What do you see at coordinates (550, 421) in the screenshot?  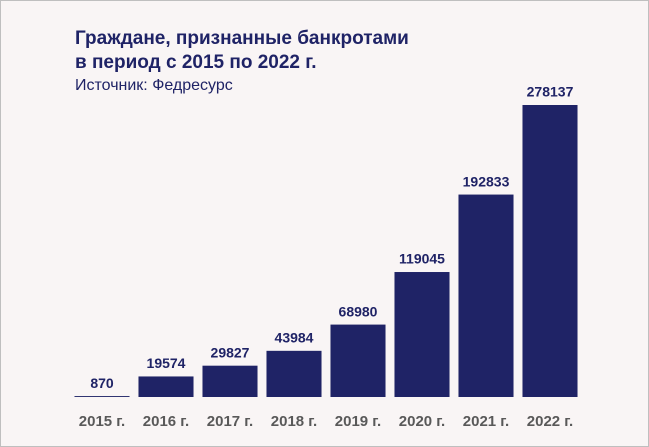 I see `x-tick-label: 2022 г.` at bounding box center [550, 421].